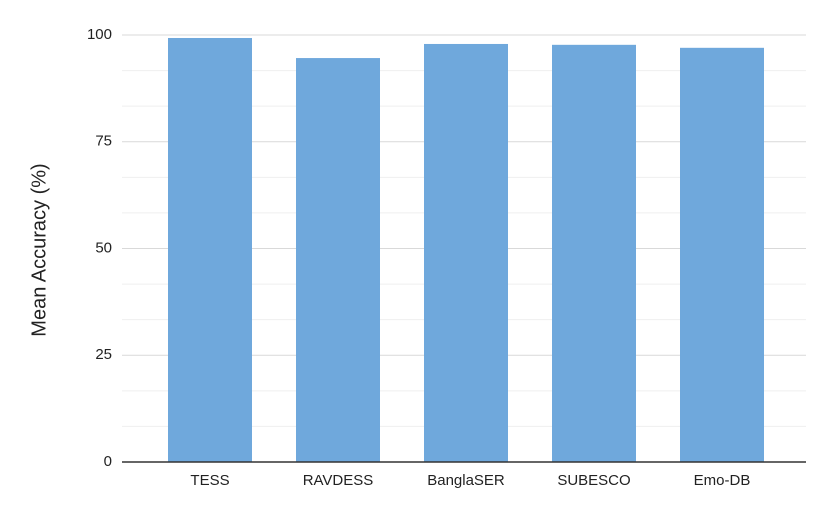 This screenshot has height=516, width=834. I want to click on x-tick-label: BanglaSER, so click(466, 480).